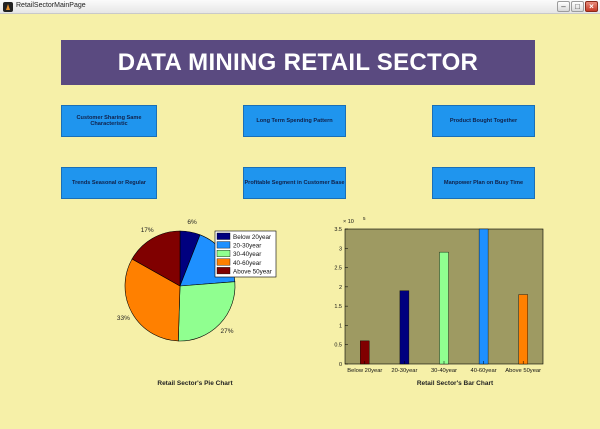 This screenshot has height=429, width=600. I want to click on legend-entry: 30-40year, so click(247, 254).